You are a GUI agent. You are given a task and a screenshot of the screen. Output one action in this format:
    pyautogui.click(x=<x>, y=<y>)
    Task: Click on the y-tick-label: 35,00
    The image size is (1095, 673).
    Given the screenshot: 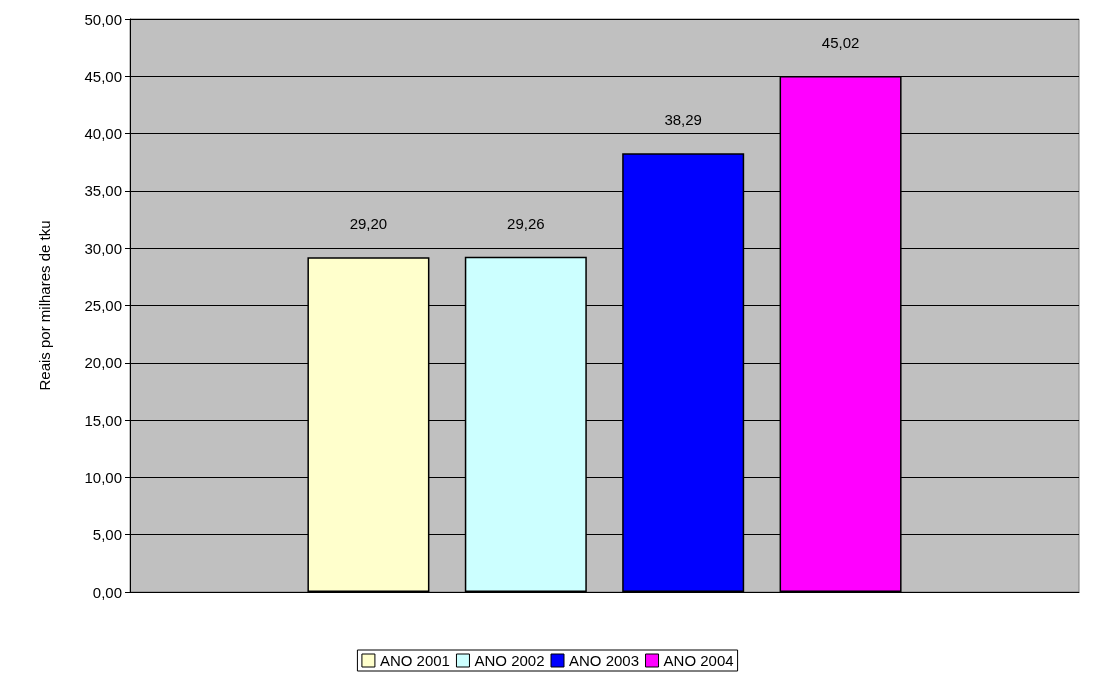 What is the action you would take?
    pyautogui.click(x=103, y=191)
    